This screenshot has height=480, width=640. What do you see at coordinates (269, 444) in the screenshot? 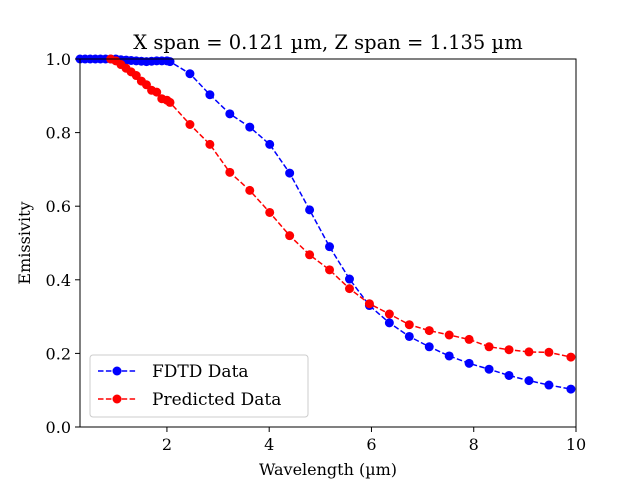
I see `x-tick-label: 4` at bounding box center [269, 444].